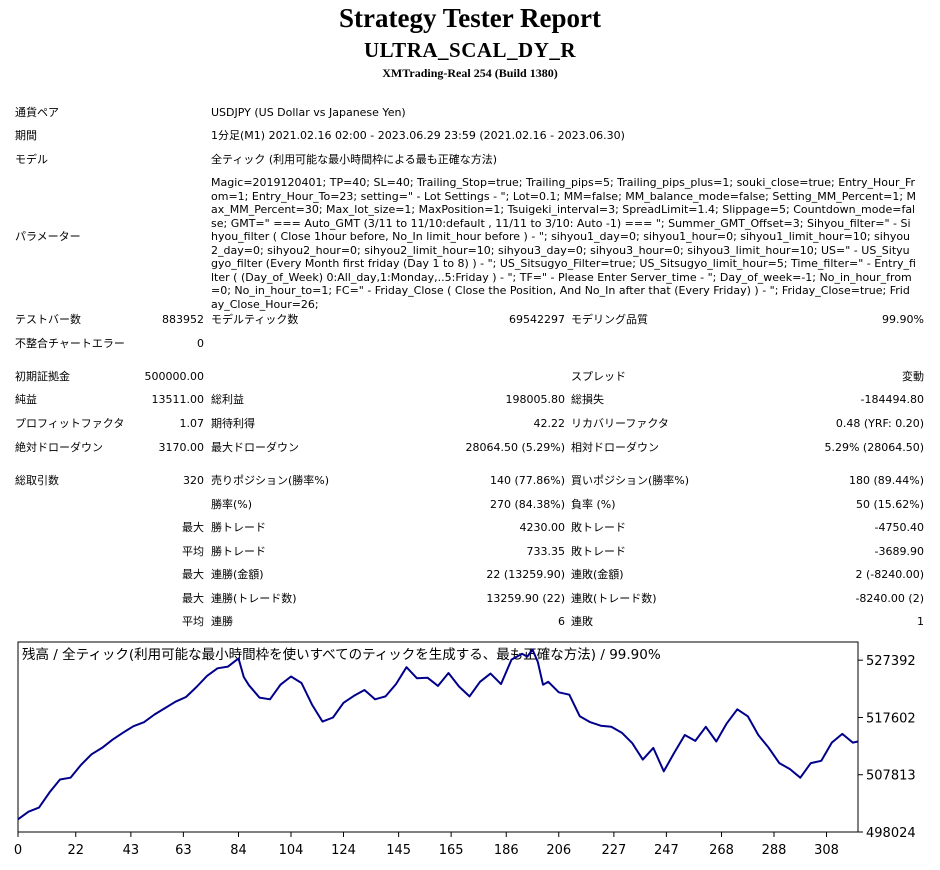  I want to click on quality-value: 99.90%, so click(903, 319).